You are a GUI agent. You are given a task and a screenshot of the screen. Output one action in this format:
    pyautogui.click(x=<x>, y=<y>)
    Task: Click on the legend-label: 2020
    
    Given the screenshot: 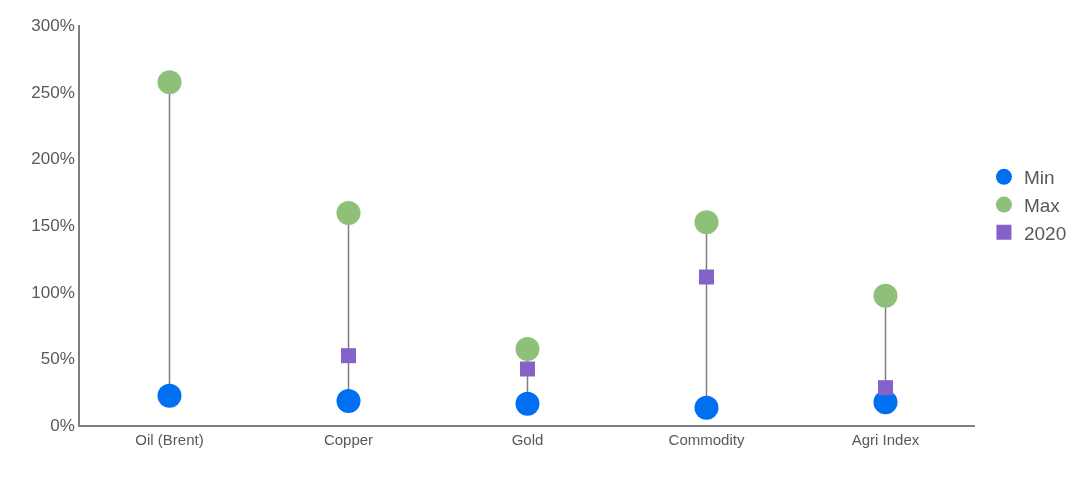 What is the action you would take?
    pyautogui.click(x=1045, y=233)
    